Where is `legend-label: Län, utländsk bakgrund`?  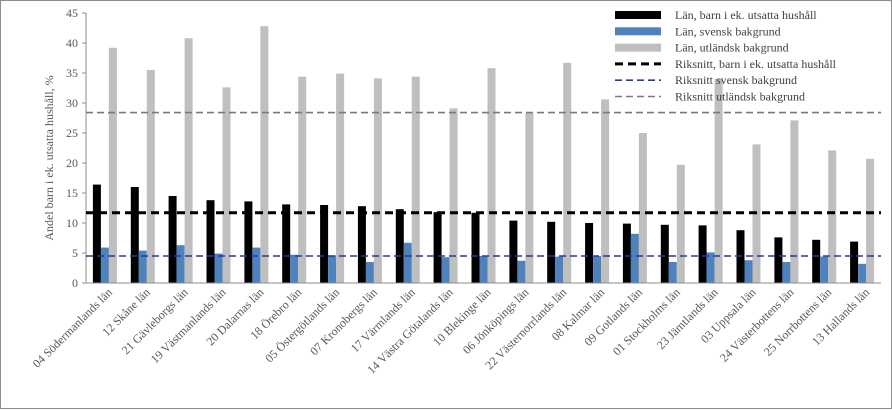 legend-label: Län, utländsk bakgrund is located at coordinates (732, 48).